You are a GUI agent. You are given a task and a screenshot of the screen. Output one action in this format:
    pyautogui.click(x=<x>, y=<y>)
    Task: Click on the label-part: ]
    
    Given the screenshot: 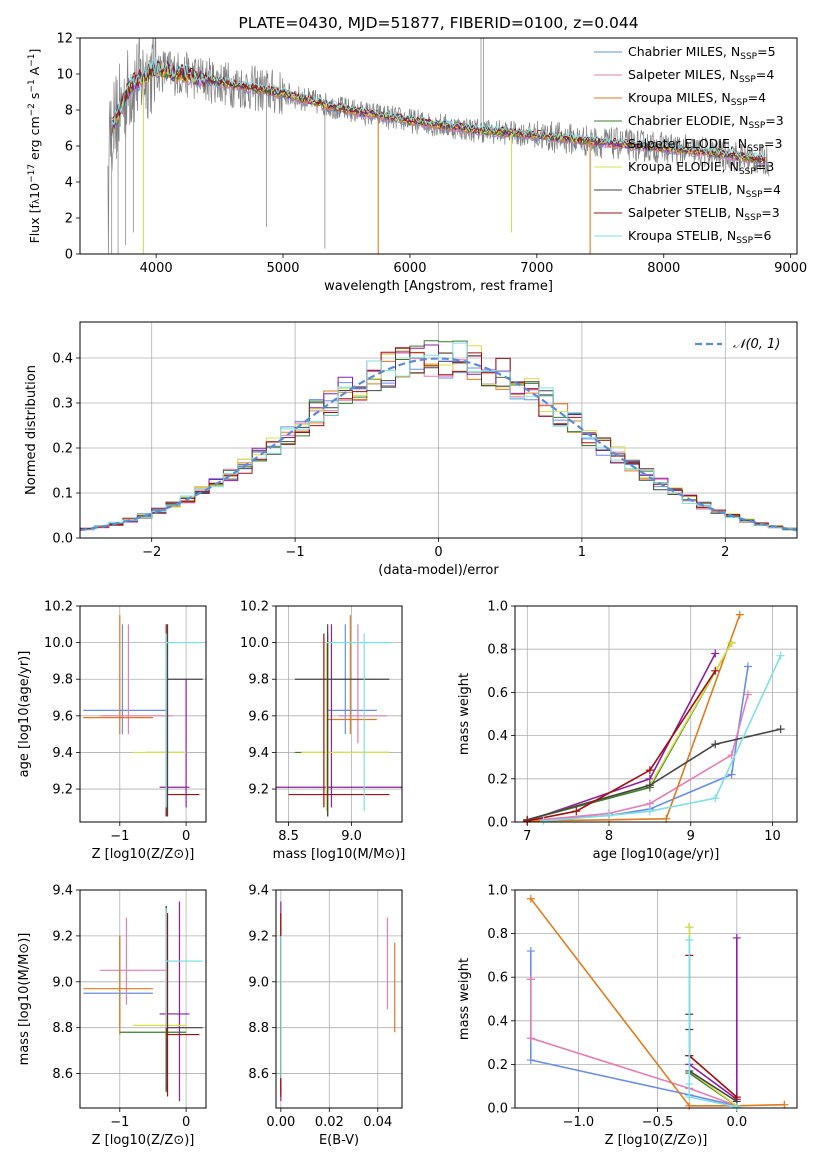 What is the action you would take?
    pyautogui.click(x=34, y=51)
    